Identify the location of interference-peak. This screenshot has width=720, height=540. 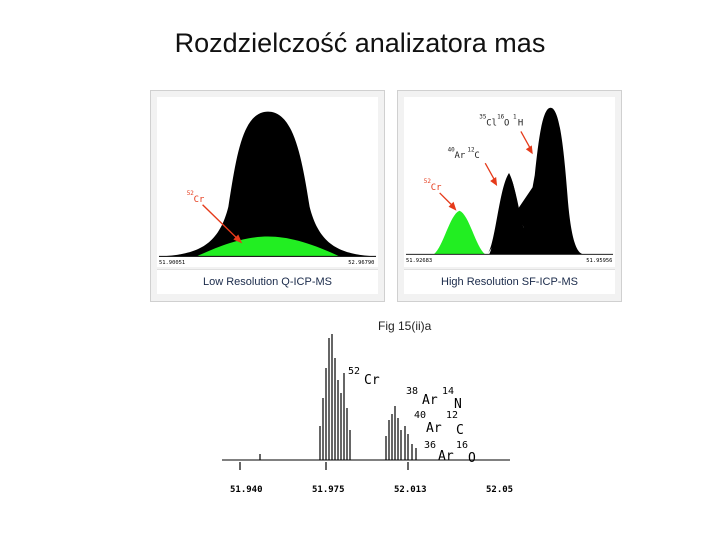
(268, 184).